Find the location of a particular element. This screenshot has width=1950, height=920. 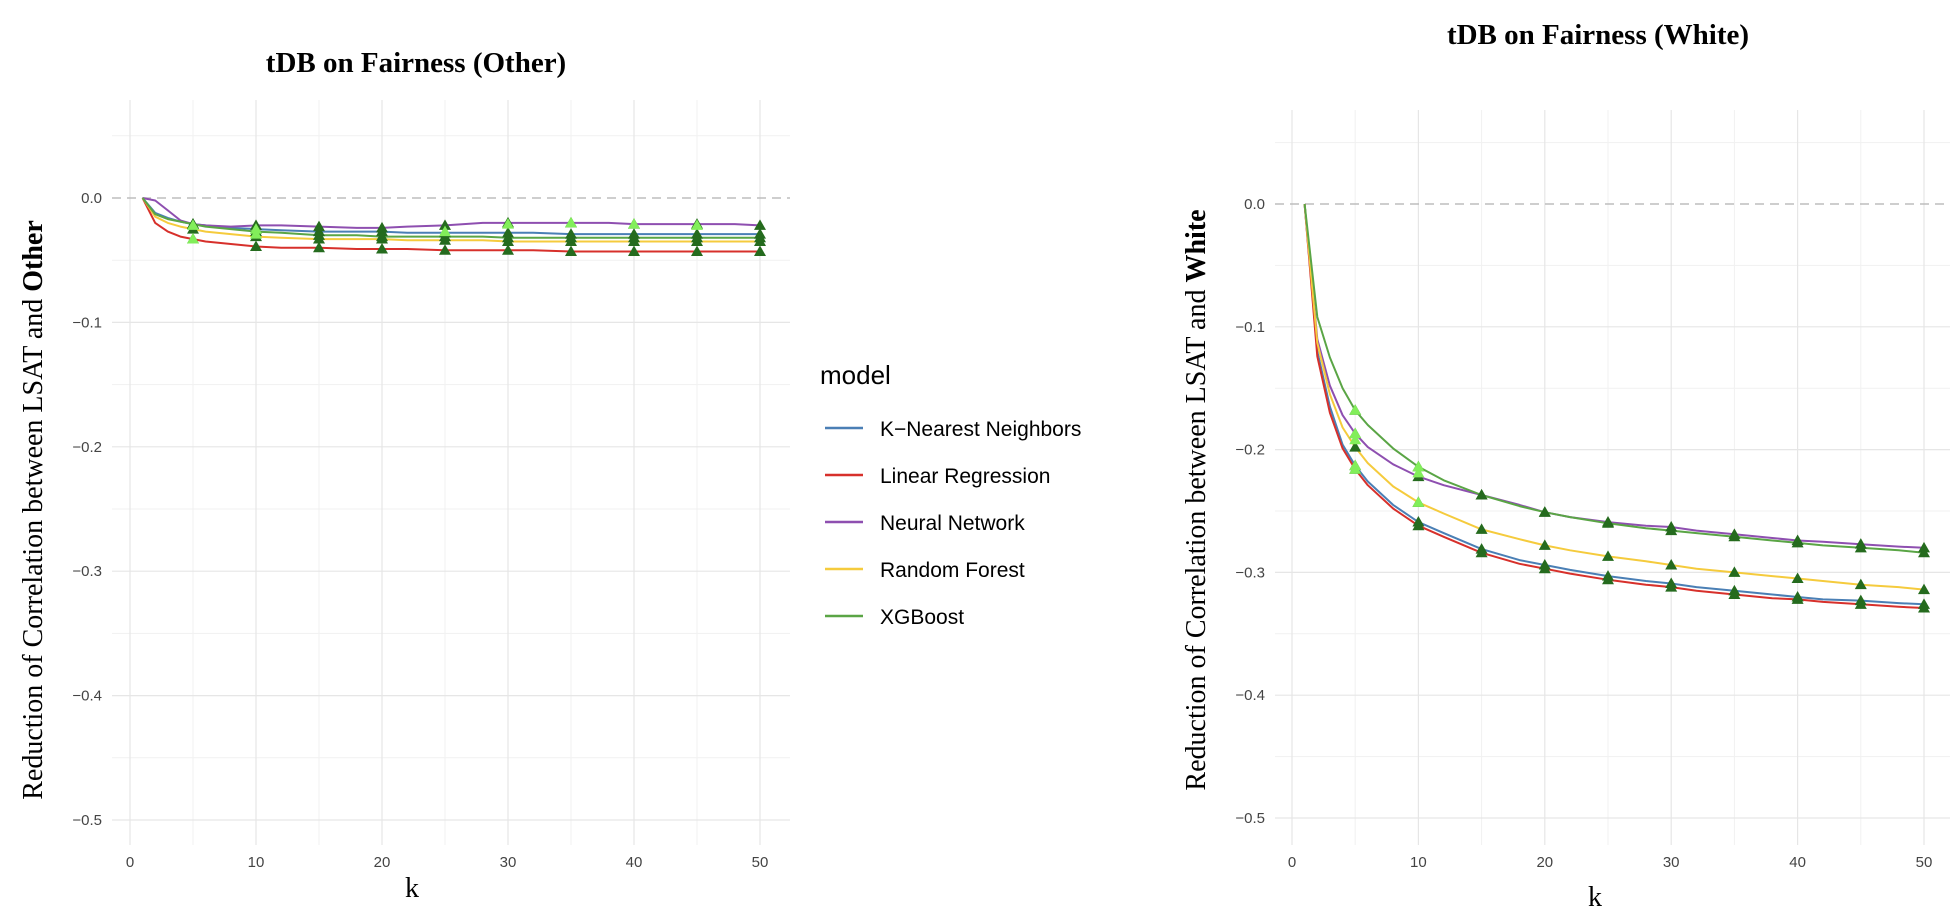

legend-item: Neural Network is located at coordinates (925, 523).